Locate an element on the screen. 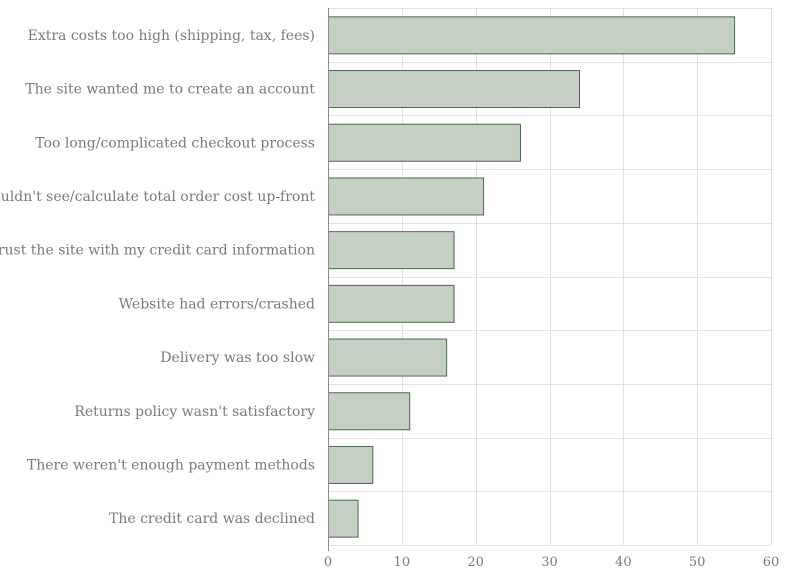 The image size is (811, 578). category-label: Website had errors/crashed is located at coordinates (217, 304).